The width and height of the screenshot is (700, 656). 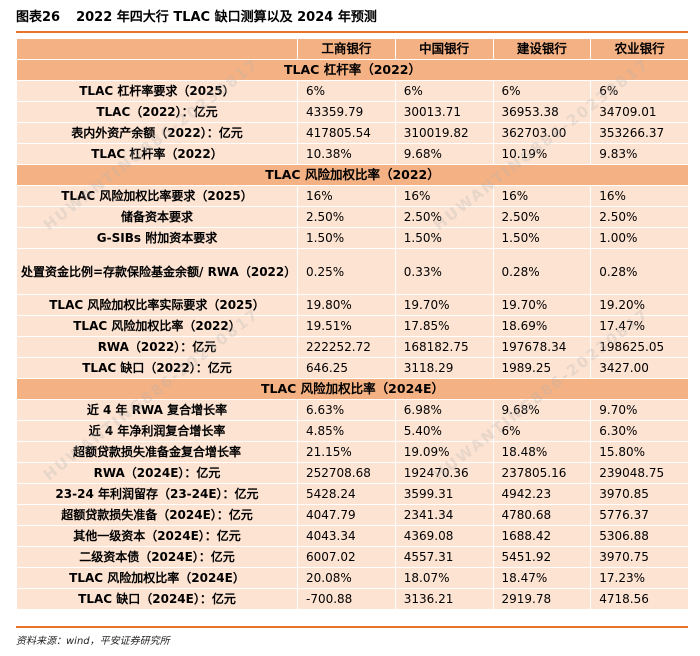 I want to click on value-cell: 10.38%, so click(x=346, y=154).